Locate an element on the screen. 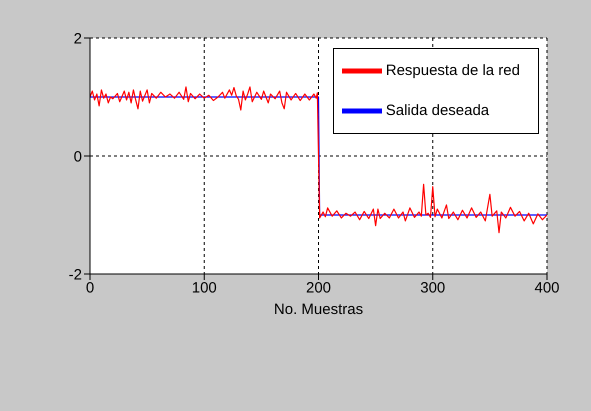 This screenshot has height=411, width=591. x-tick-label: 300 is located at coordinates (433, 288).